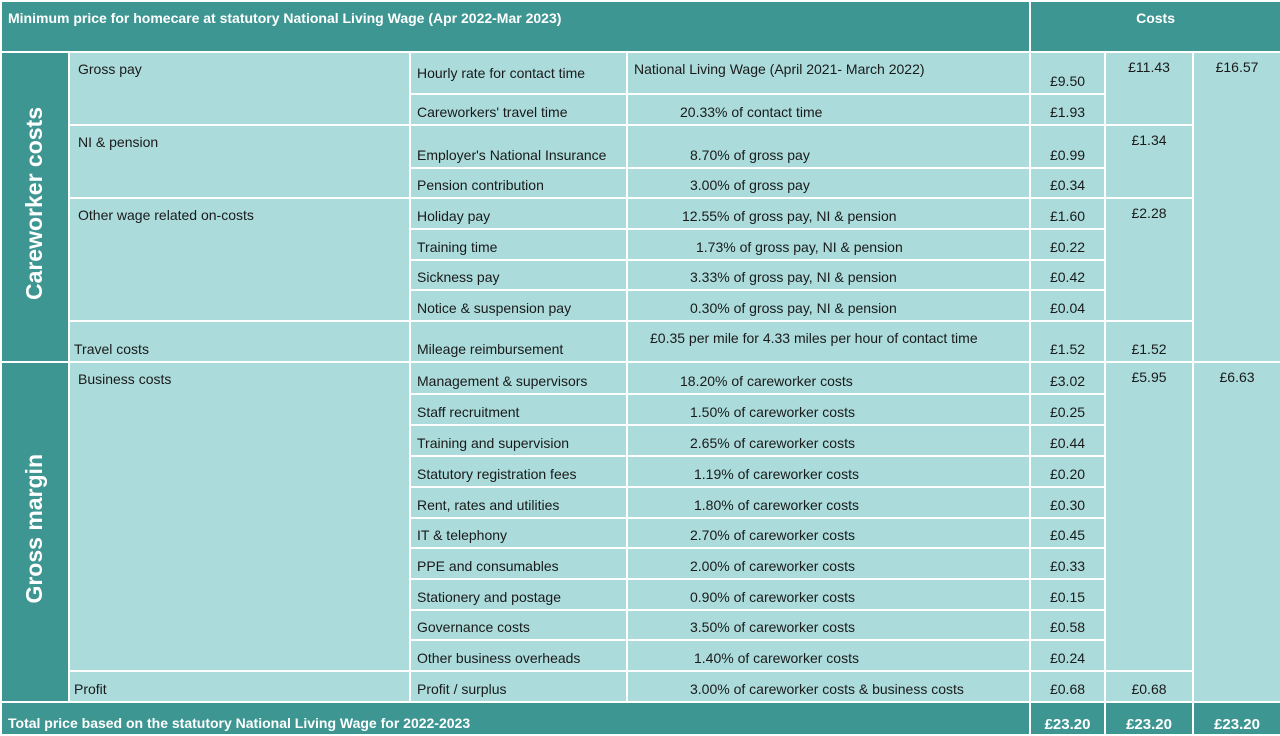 Image resolution: width=1280 pixels, height=736 pixels. What do you see at coordinates (1149, 161) in the screenshot?
I see `subtotal-ni-pension: £1.34` at bounding box center [1149, 161].